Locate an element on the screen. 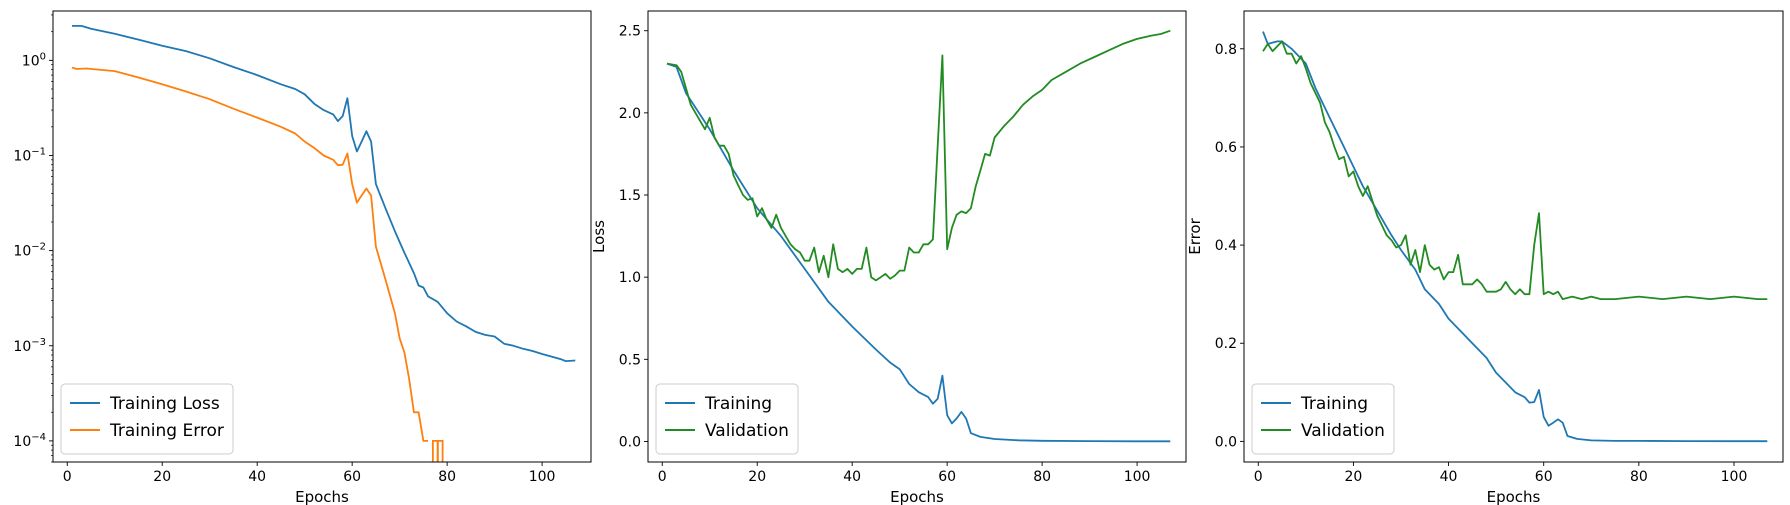  y-tick-label: 0.4 is located at coordinates (1226, 246).